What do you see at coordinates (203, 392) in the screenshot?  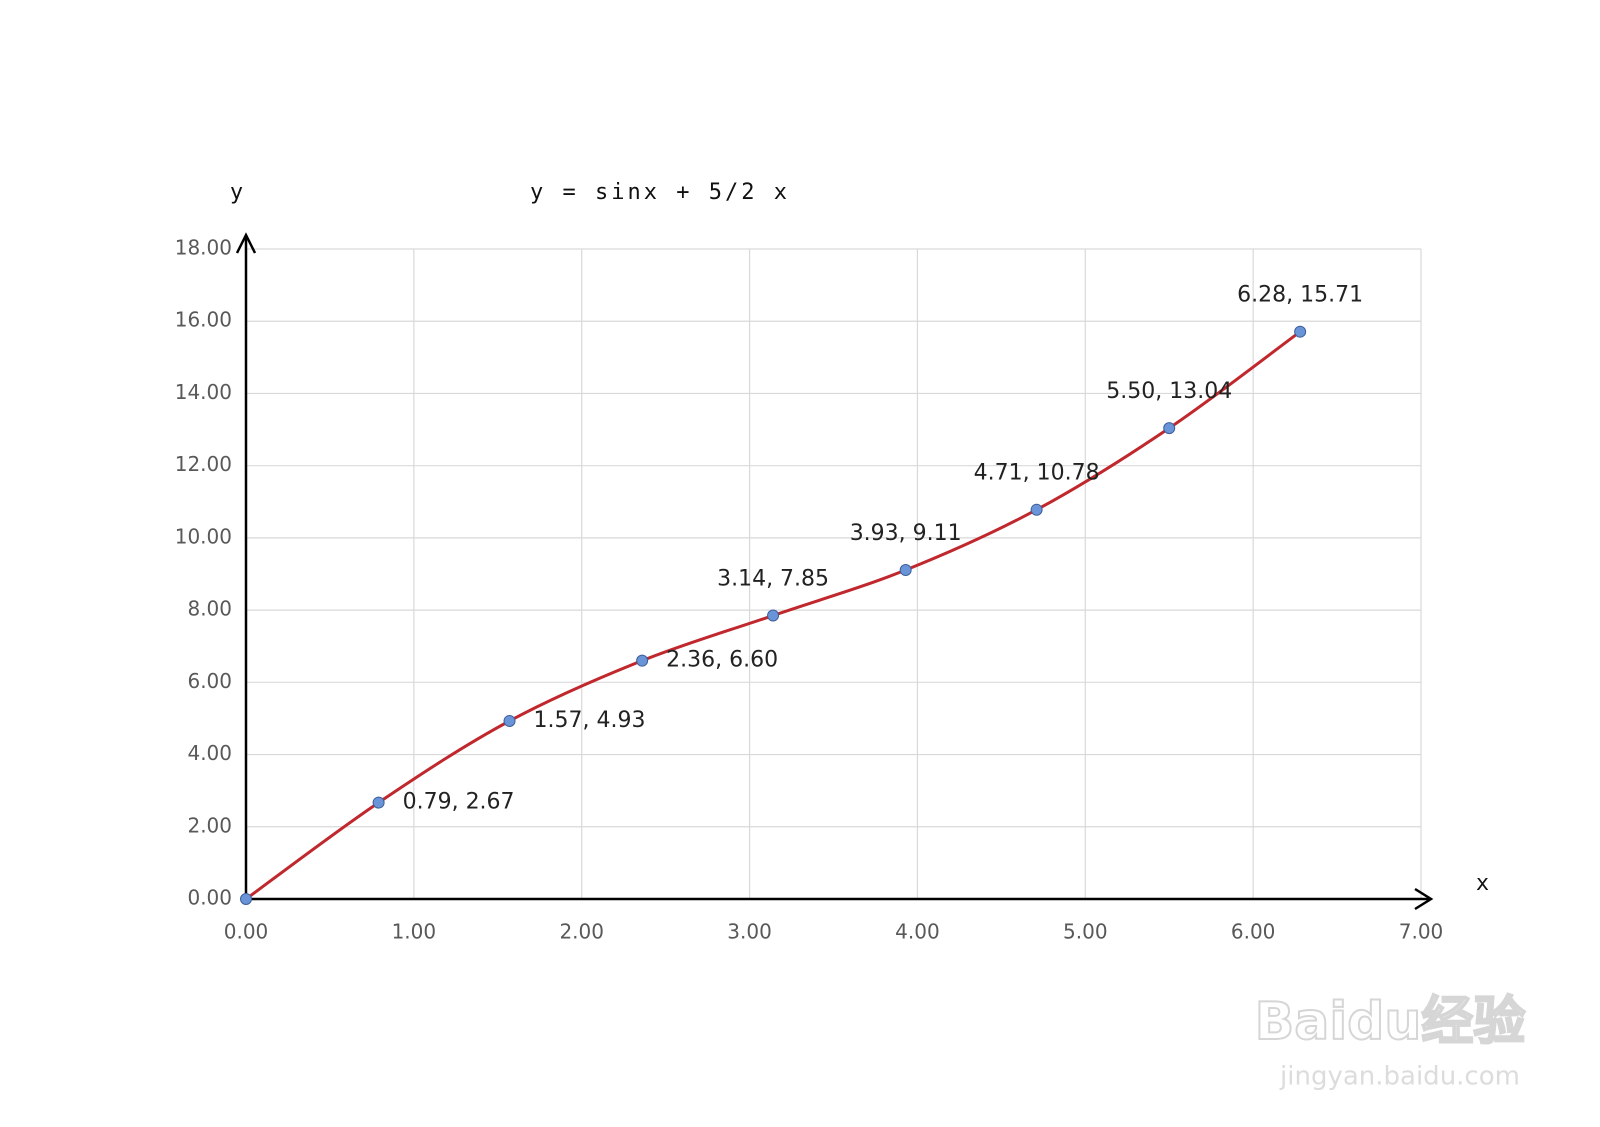 I see `y-tick-label: 14.00` at bounding box center [203, 392].